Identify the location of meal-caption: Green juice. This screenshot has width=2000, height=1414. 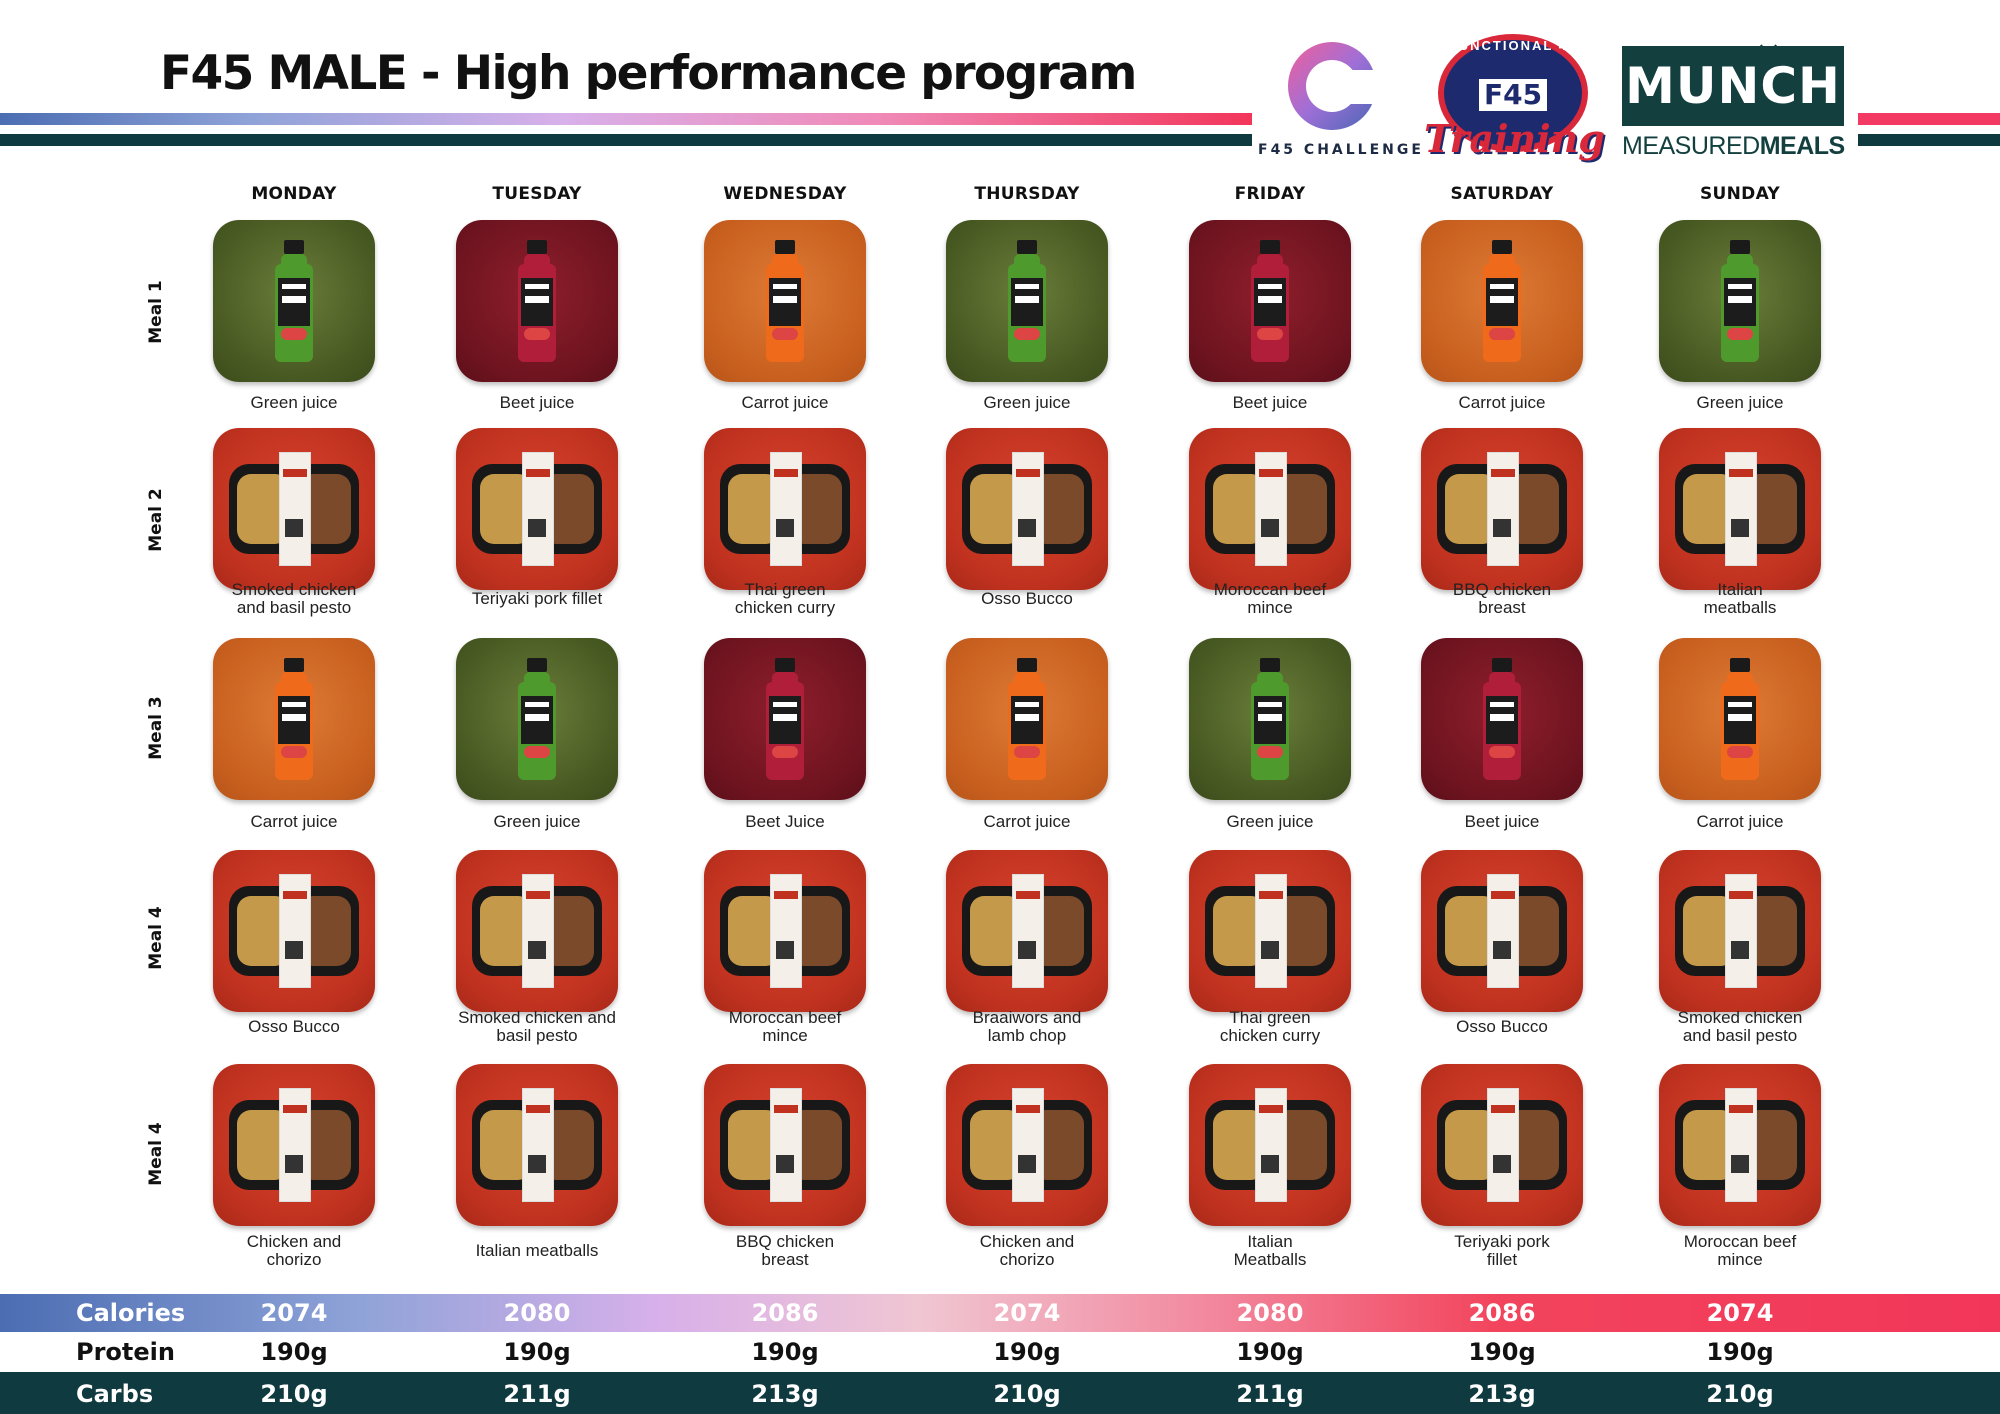
(1270, 821).